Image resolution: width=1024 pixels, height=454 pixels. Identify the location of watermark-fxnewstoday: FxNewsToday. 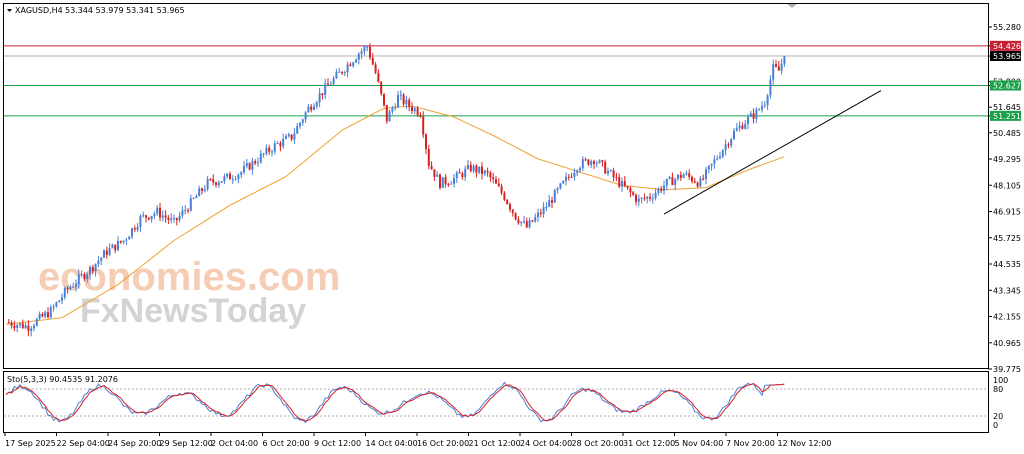
(193, 311).